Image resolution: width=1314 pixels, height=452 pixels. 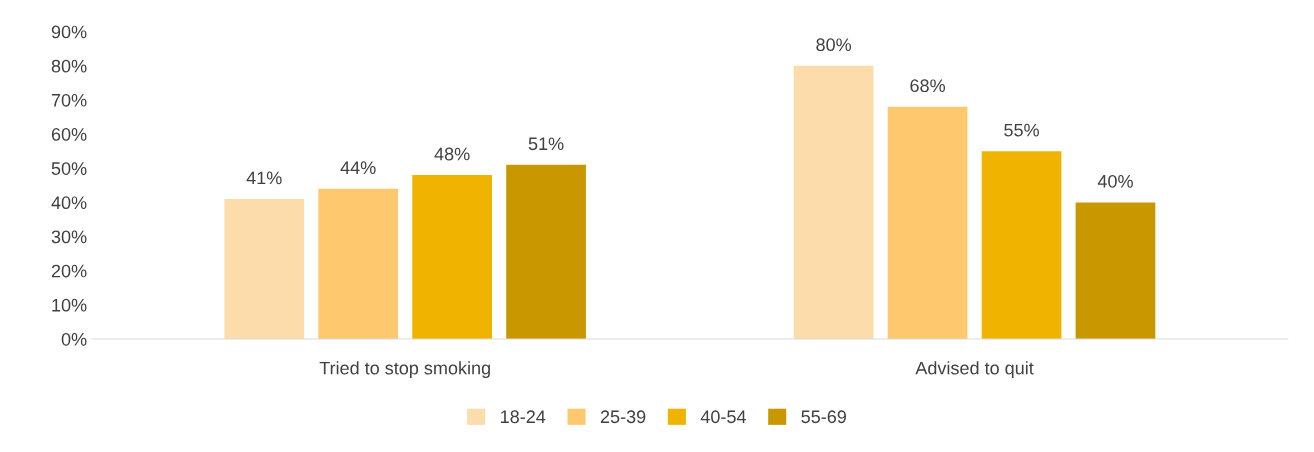 I want to click on data-label: 55%, so click(x=1021, y=130).